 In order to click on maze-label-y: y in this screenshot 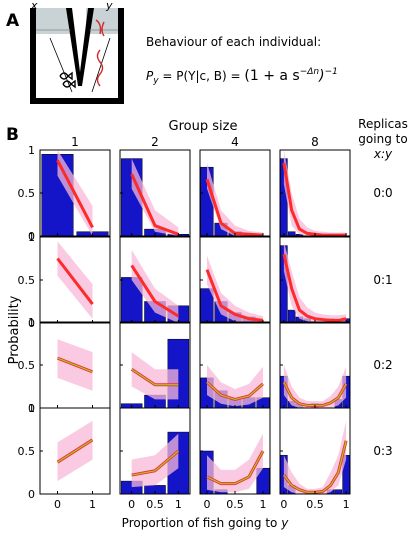, I will do `click(109, 6)`.